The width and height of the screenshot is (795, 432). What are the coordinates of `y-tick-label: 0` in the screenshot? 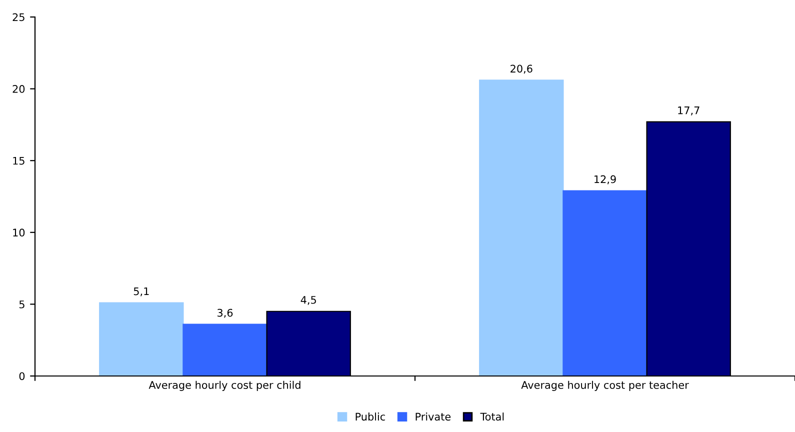 It's located at (22, 376).